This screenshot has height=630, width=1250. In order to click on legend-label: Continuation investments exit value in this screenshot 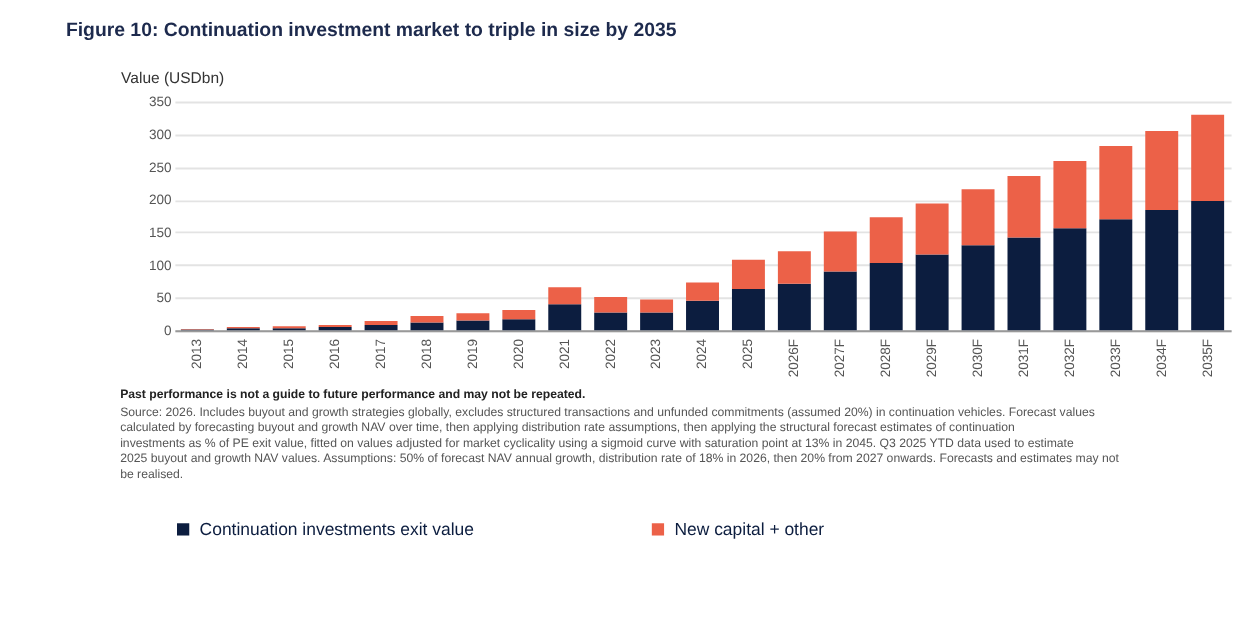, I will do `click(337, 529)`.